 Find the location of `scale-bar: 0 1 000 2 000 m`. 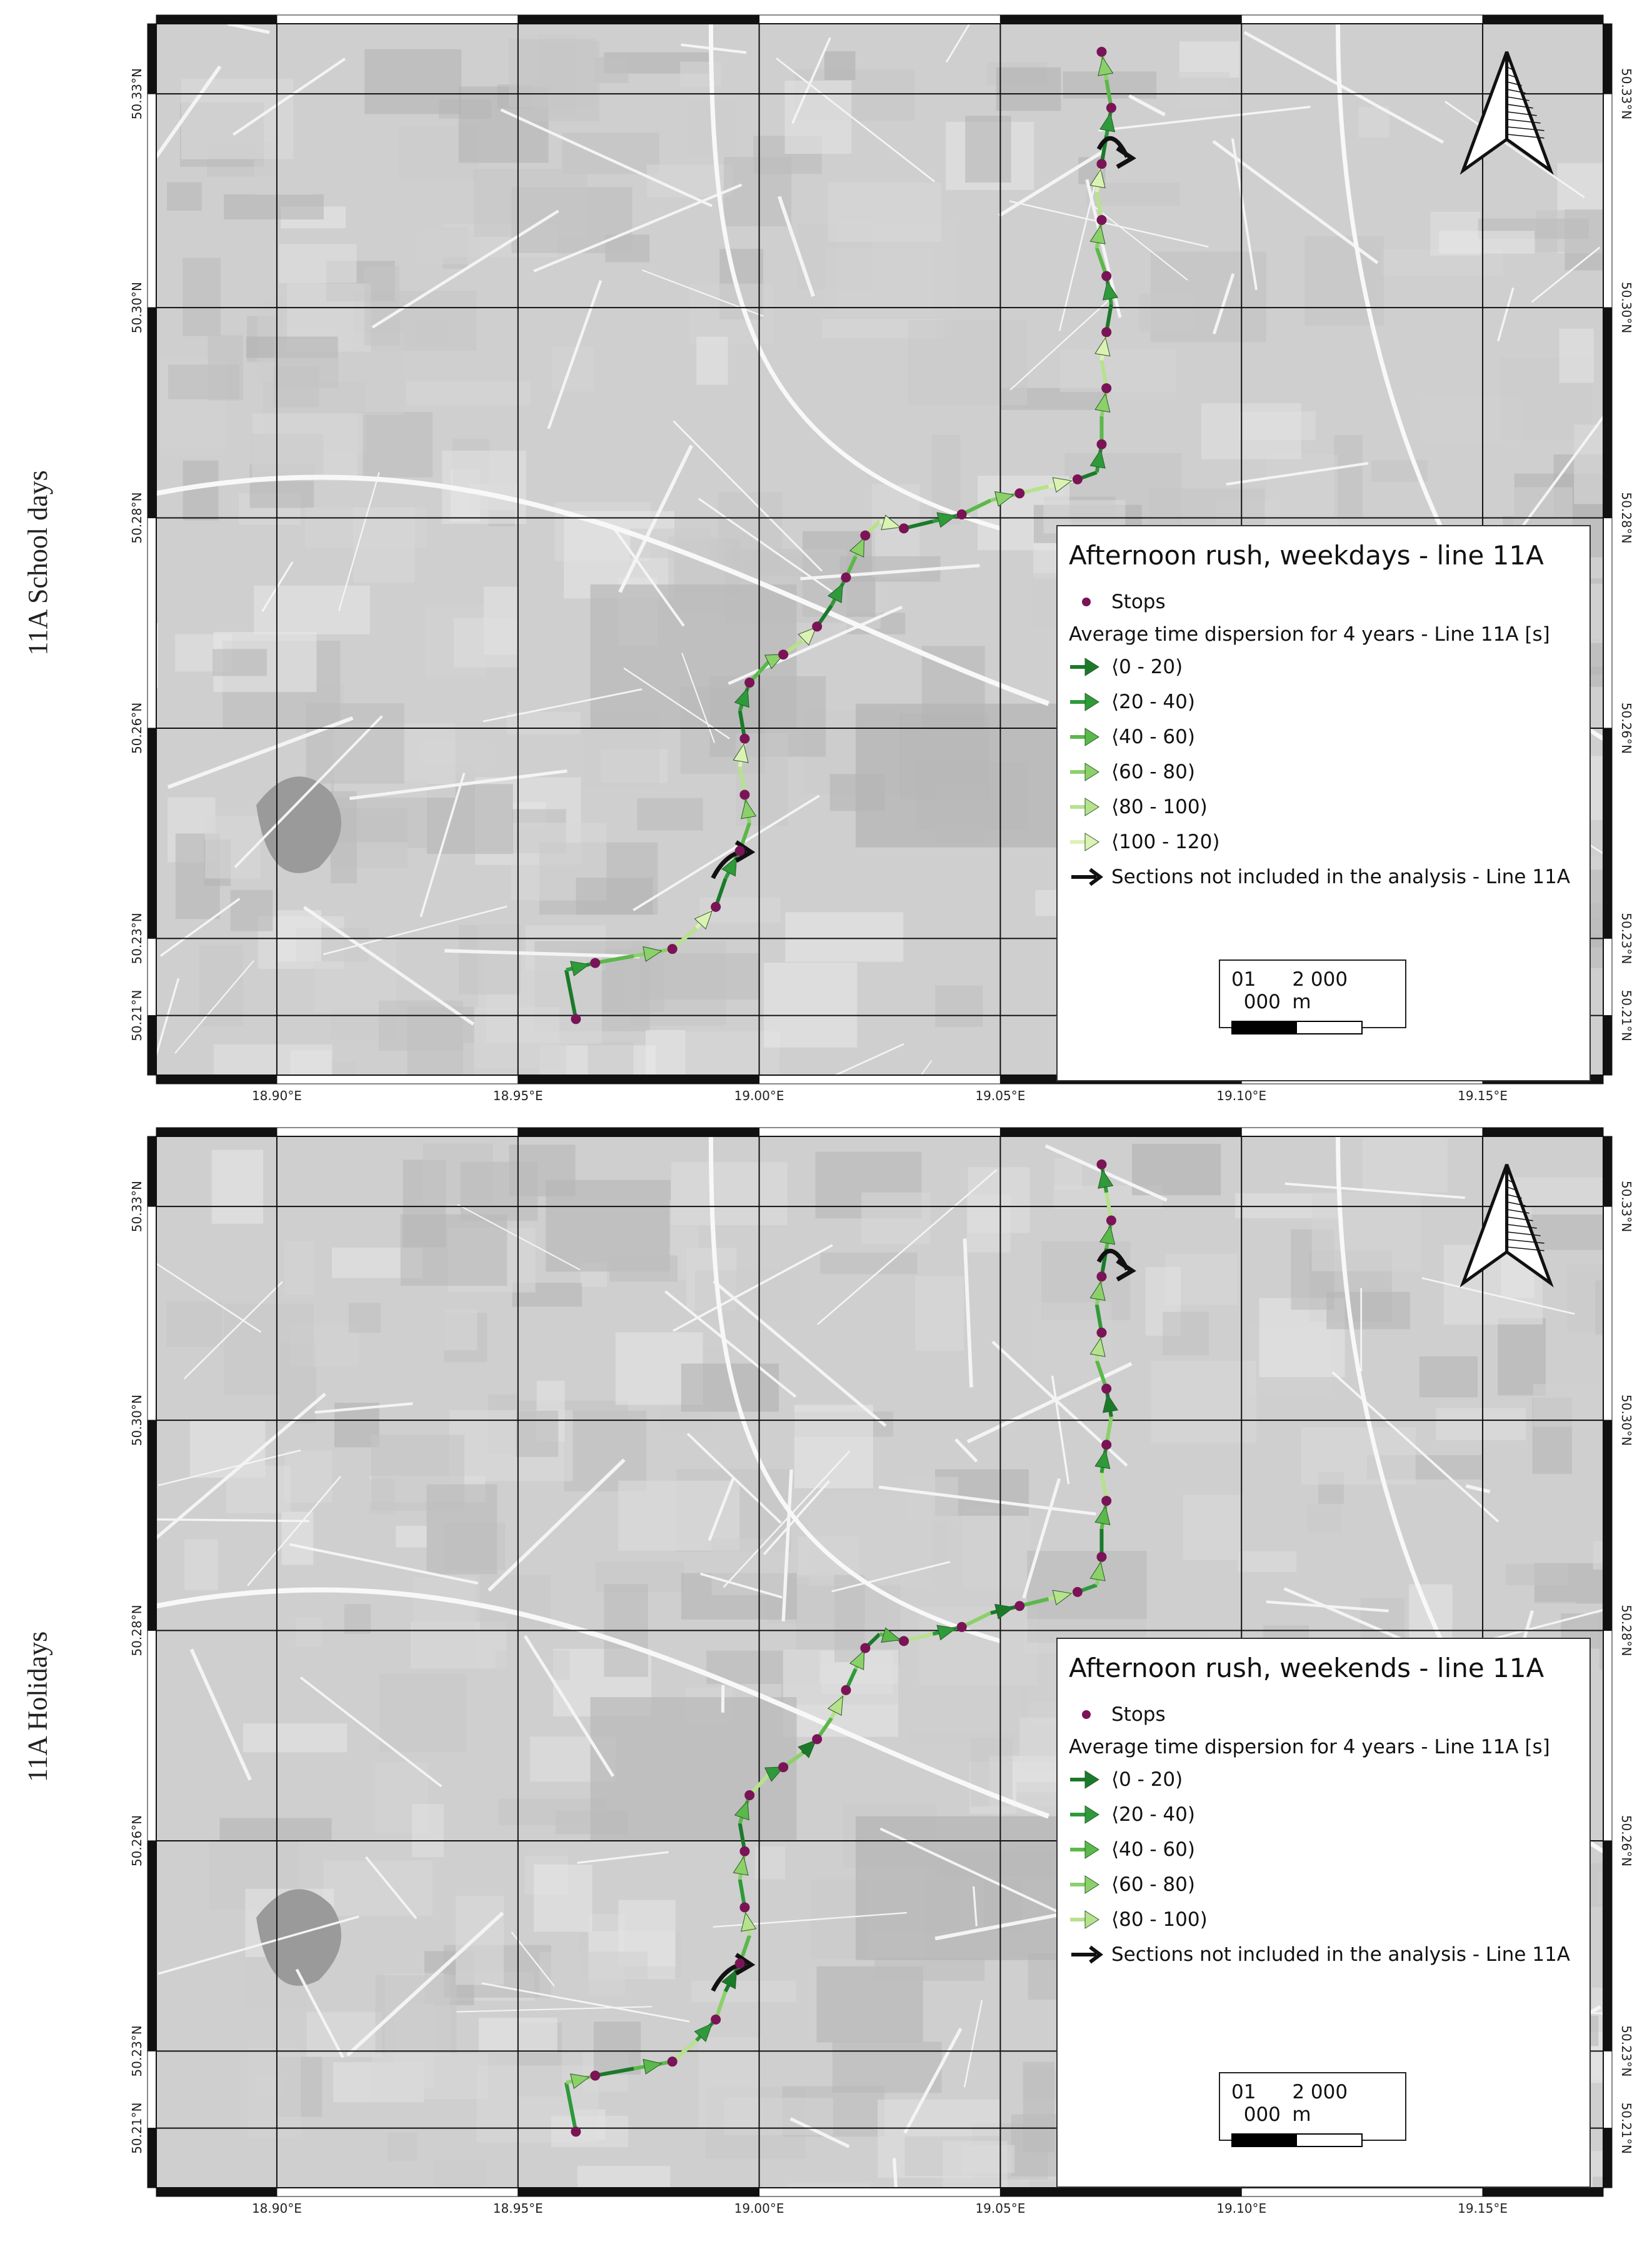

scale-bar: 0 1 000 2 000 m is located at coordinates (1312, 997).